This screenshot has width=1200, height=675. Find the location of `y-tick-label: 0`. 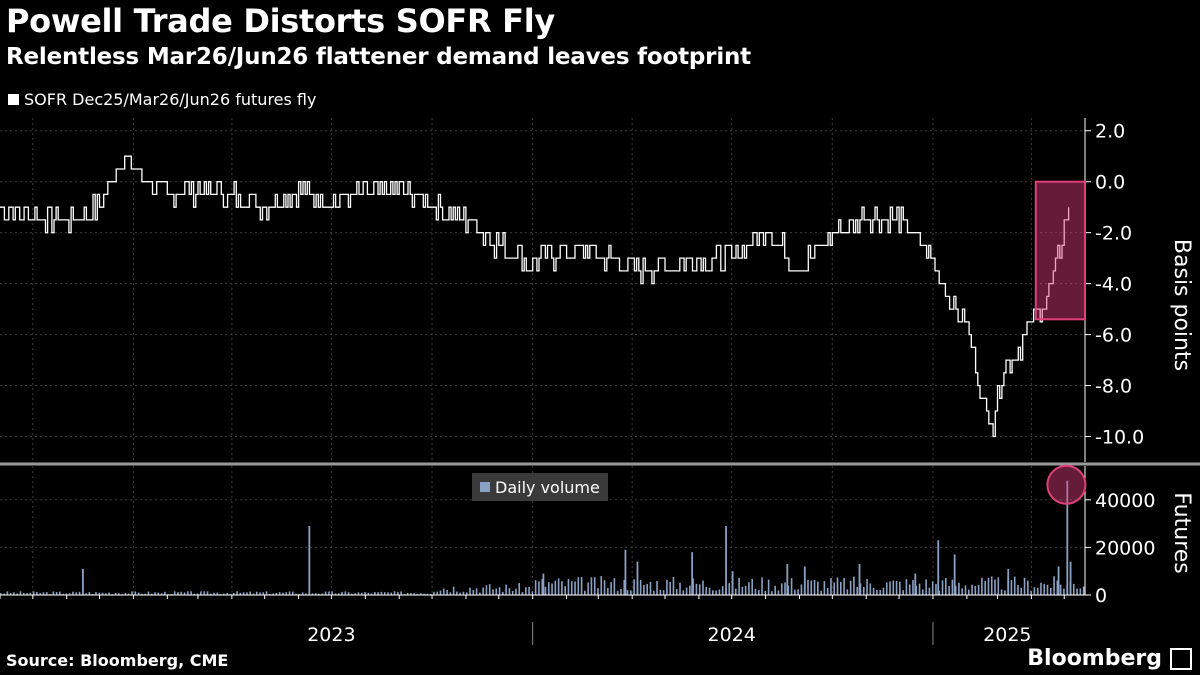

y-tick-label: 0 is located at coordinates (1101, 596).